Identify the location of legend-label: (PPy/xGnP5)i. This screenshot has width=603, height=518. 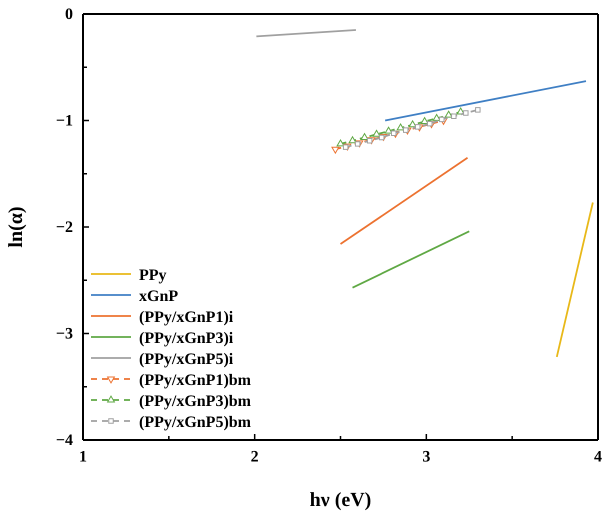
(186, 359).